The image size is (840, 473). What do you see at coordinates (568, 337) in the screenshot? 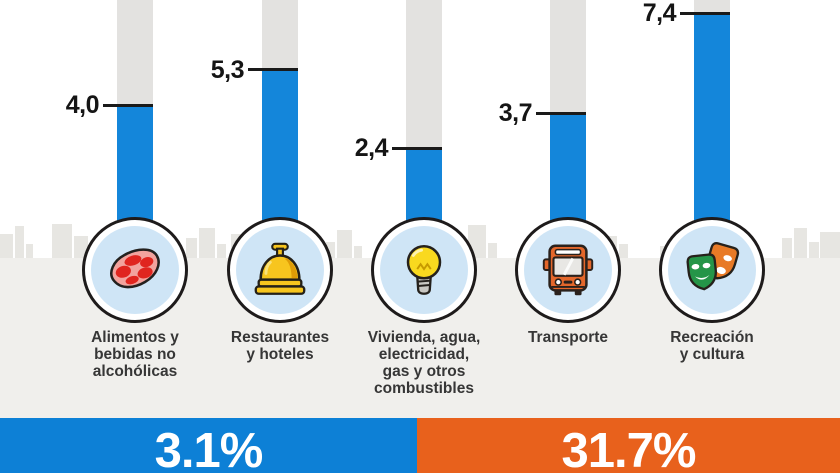
I see `category-label: Transporte` at bounding box center [568, 337].